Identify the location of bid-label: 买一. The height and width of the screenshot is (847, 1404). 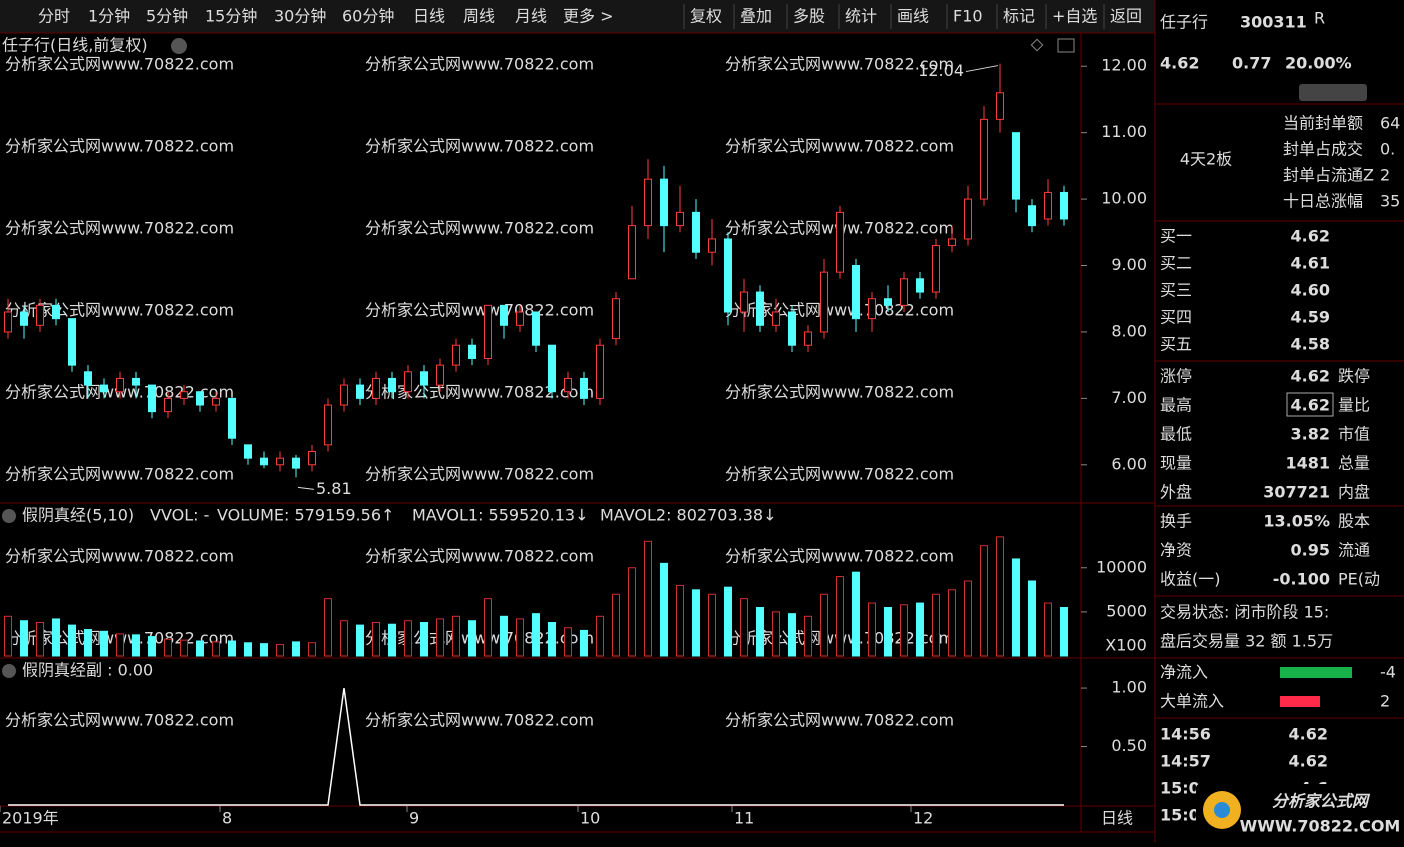
(1176, 236).